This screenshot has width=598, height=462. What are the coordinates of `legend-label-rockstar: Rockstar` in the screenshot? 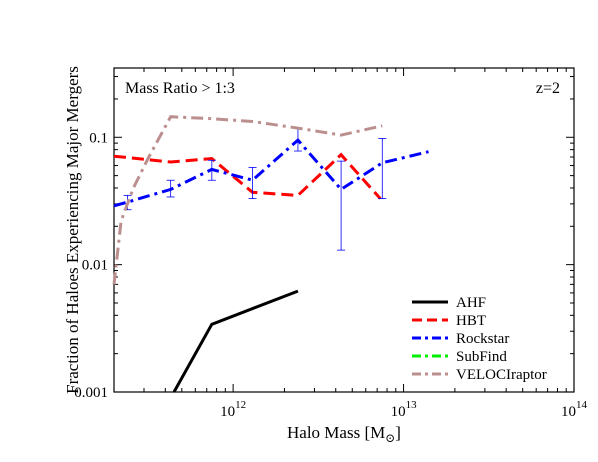 It's located at (482, 339).